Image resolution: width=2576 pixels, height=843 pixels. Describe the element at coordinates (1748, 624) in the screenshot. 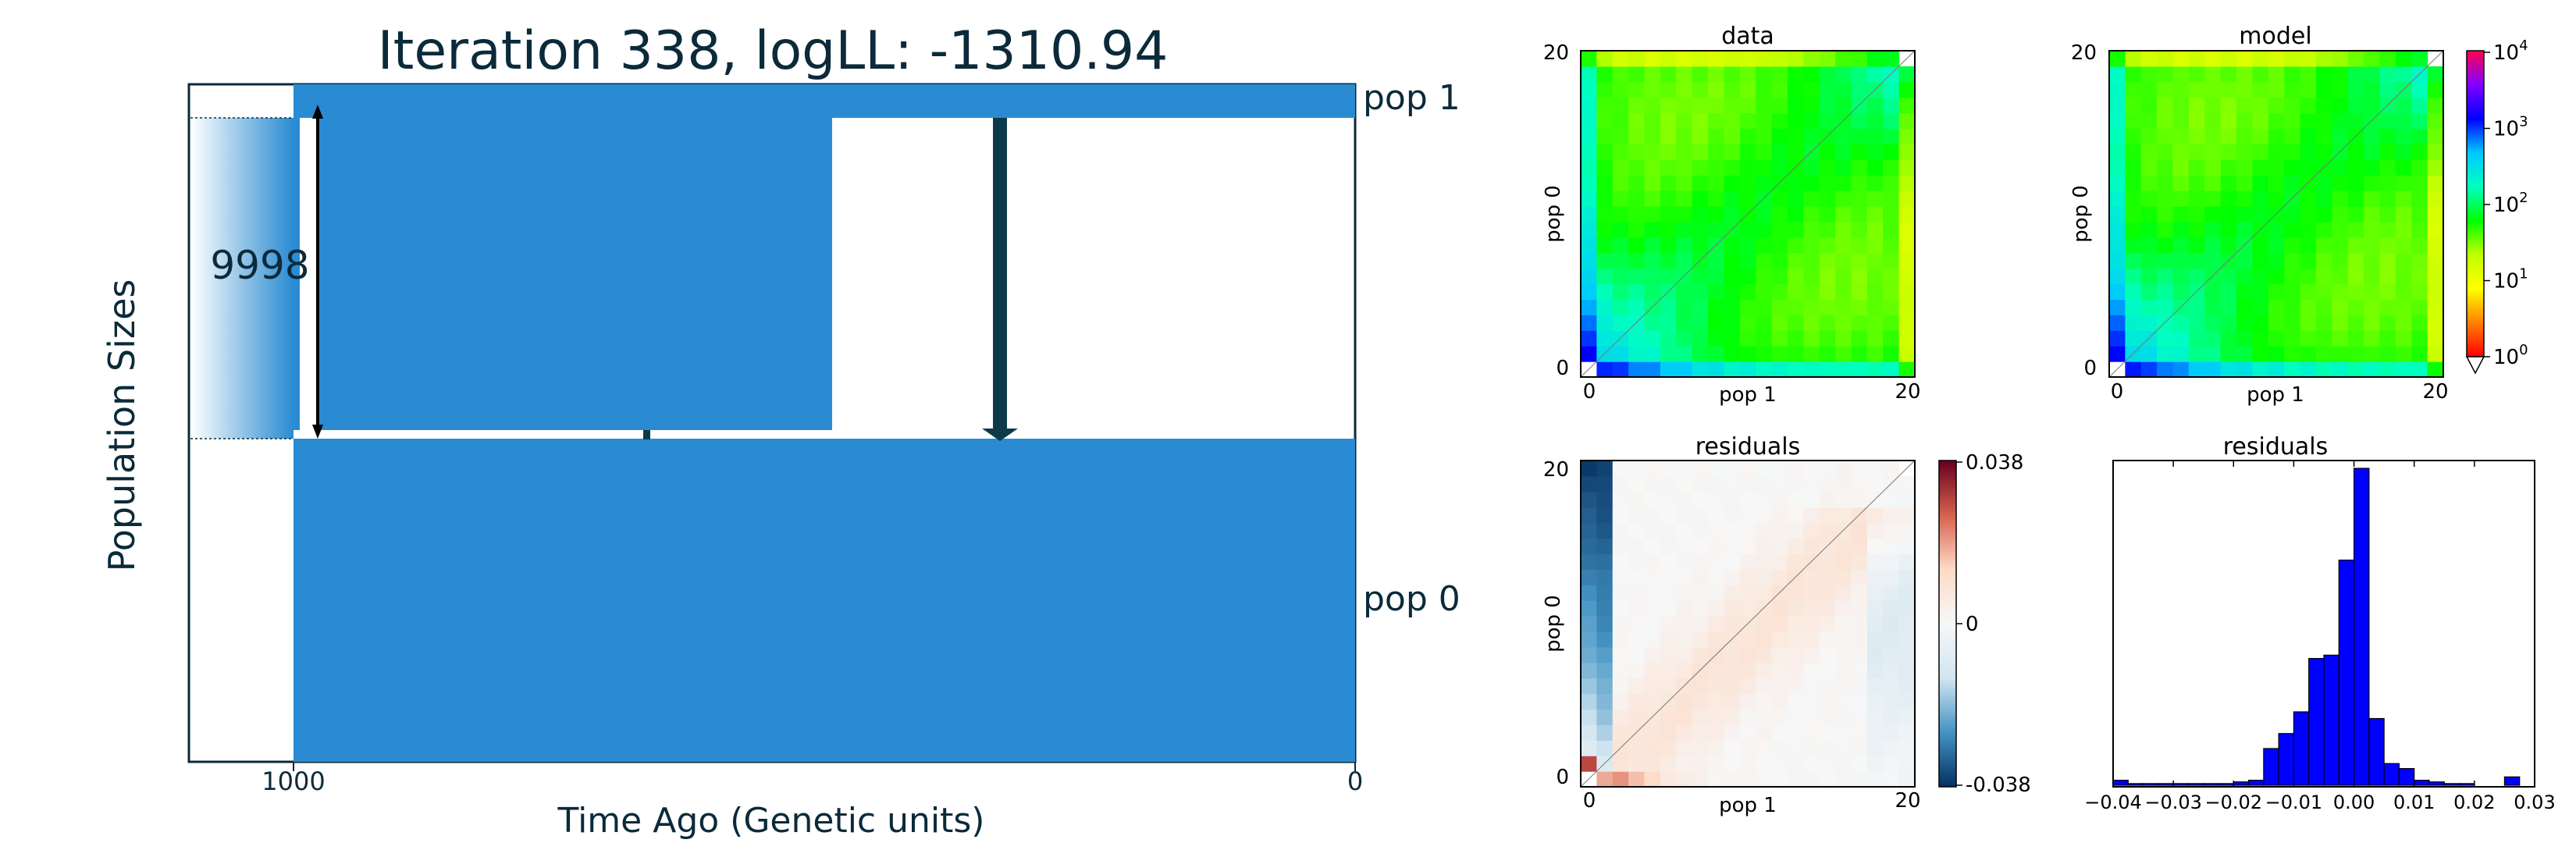

I see `residuals-heatmap-cells` at that location.